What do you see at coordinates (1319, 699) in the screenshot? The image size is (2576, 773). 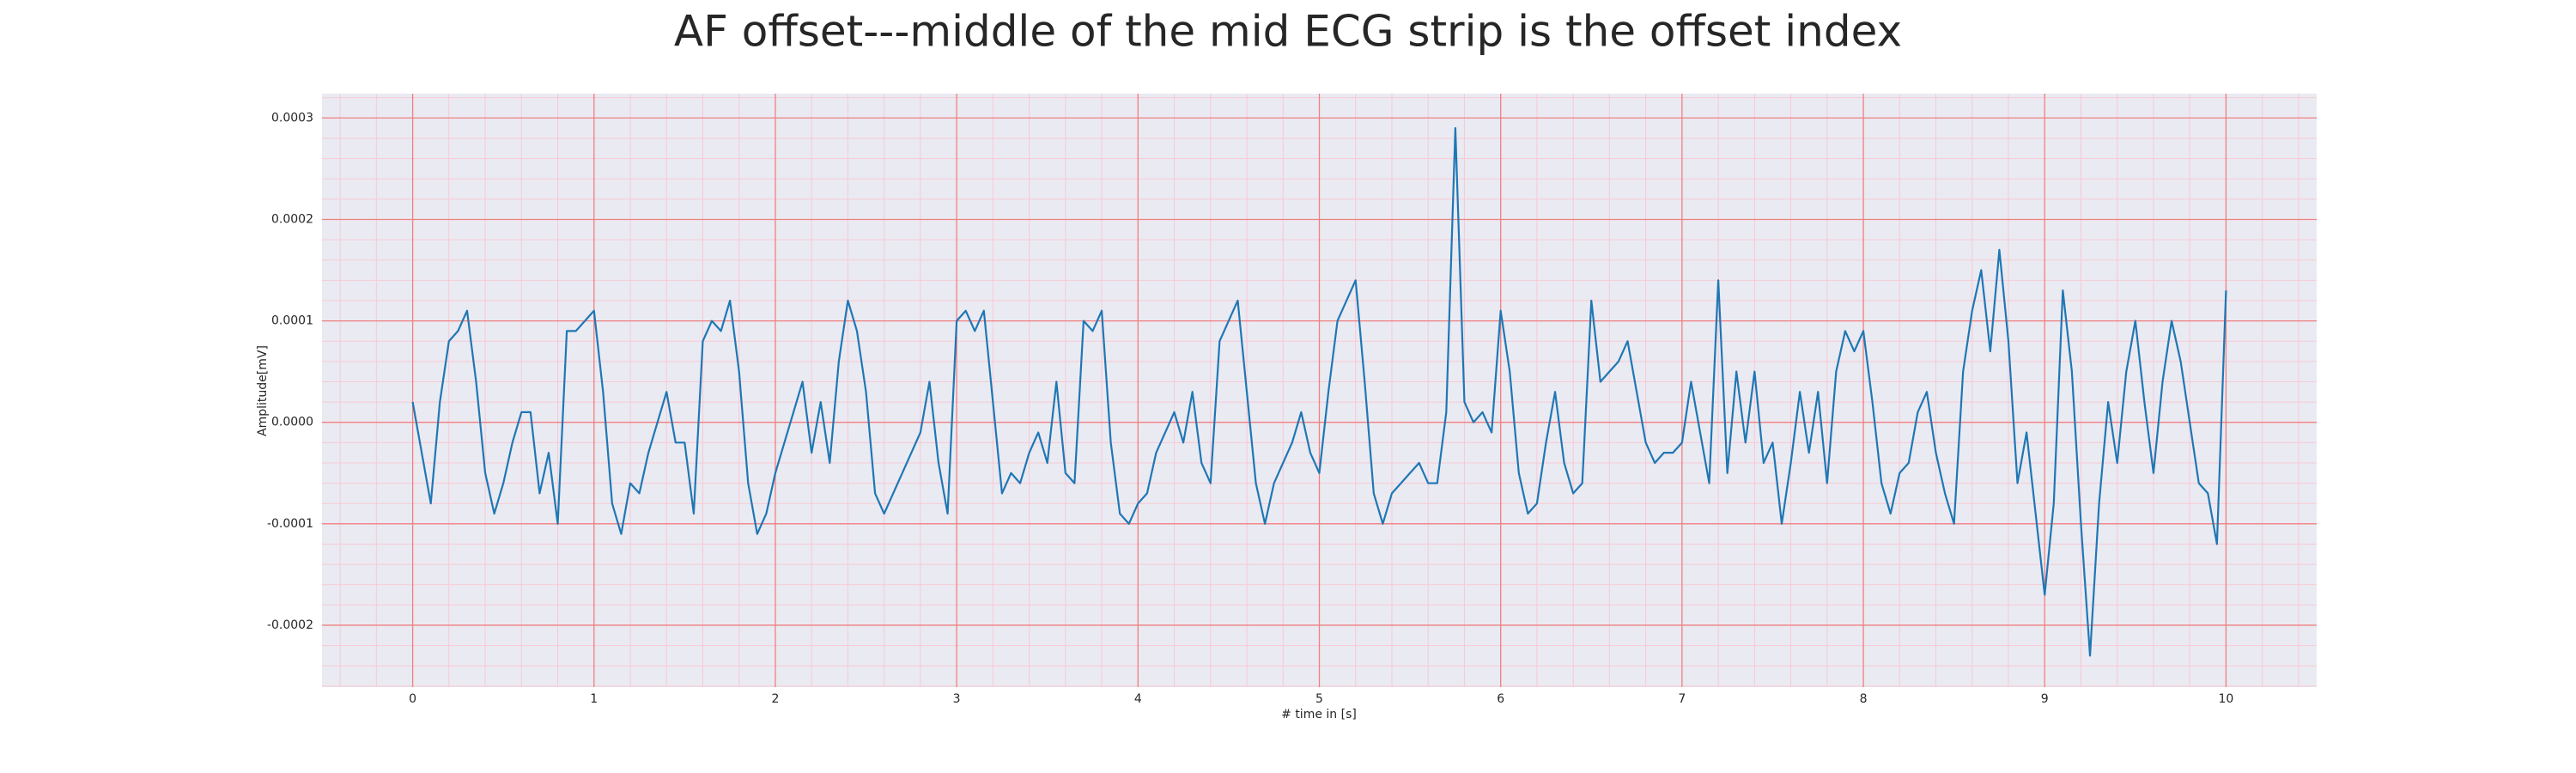 I see `x-tick-label: 5` at bounding box center [1319, 699].